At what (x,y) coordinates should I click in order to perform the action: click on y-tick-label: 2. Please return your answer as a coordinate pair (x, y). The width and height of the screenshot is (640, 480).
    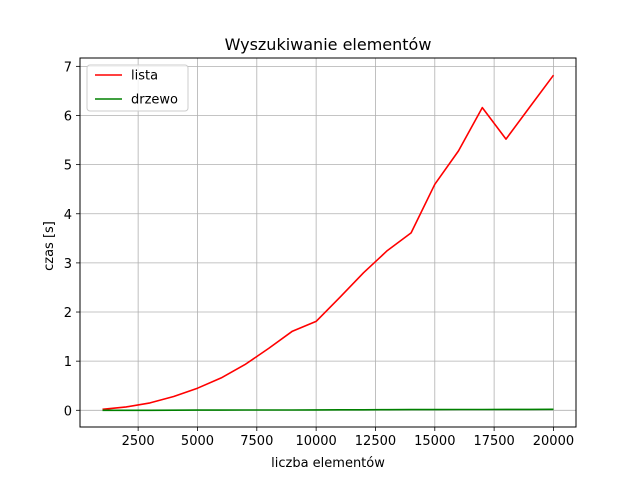
    Looking at the image, I should click on (68, 313).